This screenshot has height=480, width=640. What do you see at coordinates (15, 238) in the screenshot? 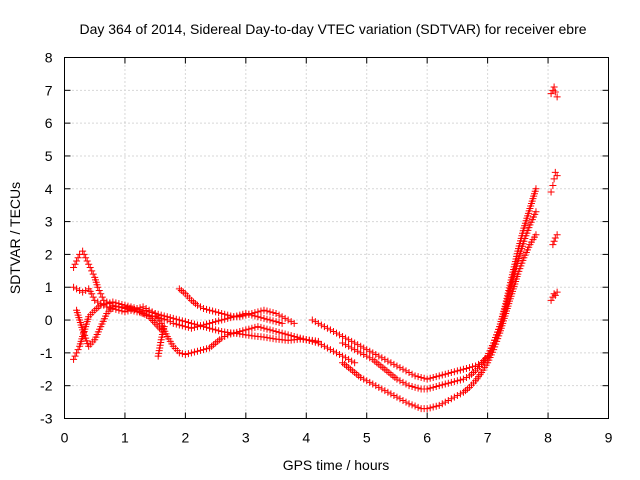
I see `y-axis-label: SDTVAR / TECUs` at bounding box center [15, 238].